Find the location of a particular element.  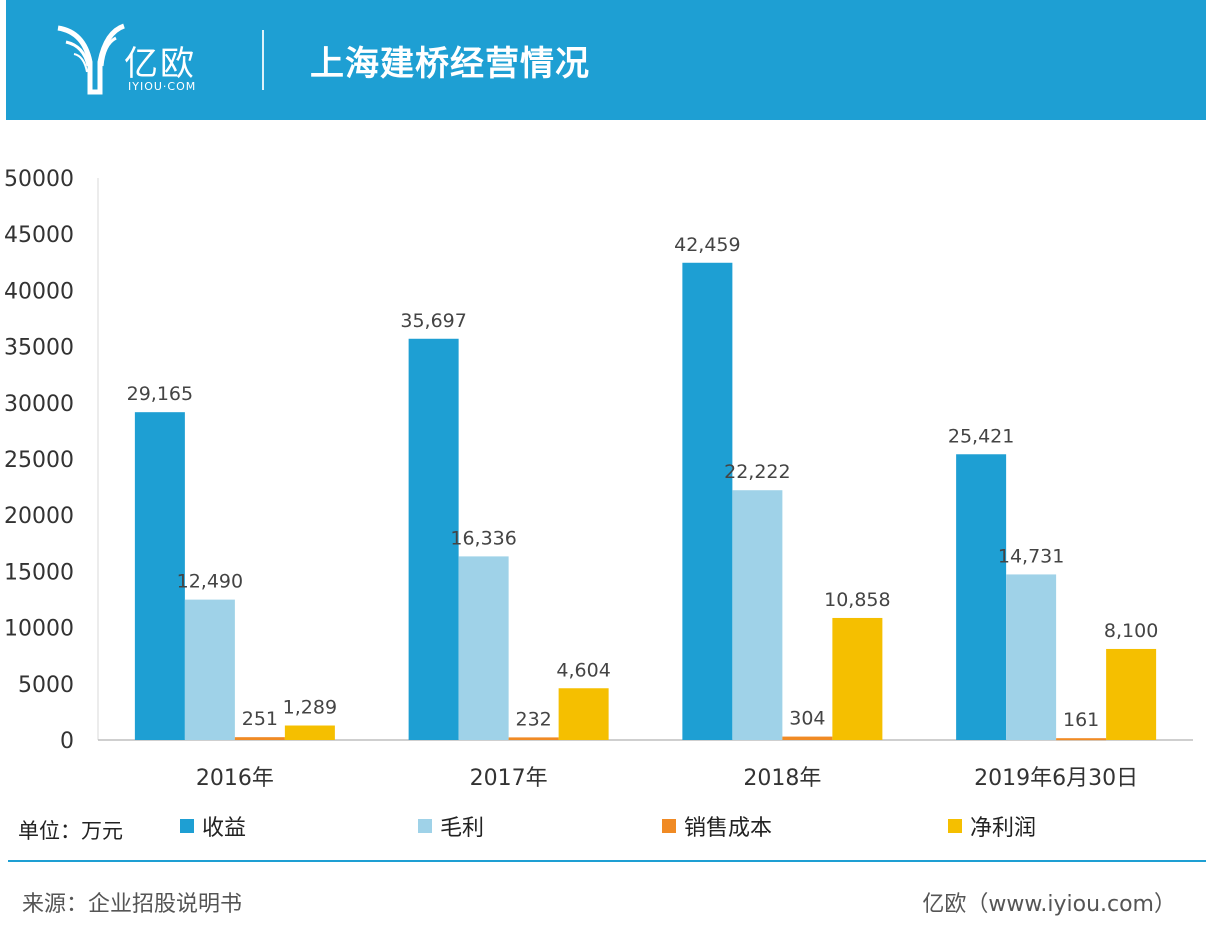

legend-swatch-revenue is located at coordinates (187, 826).